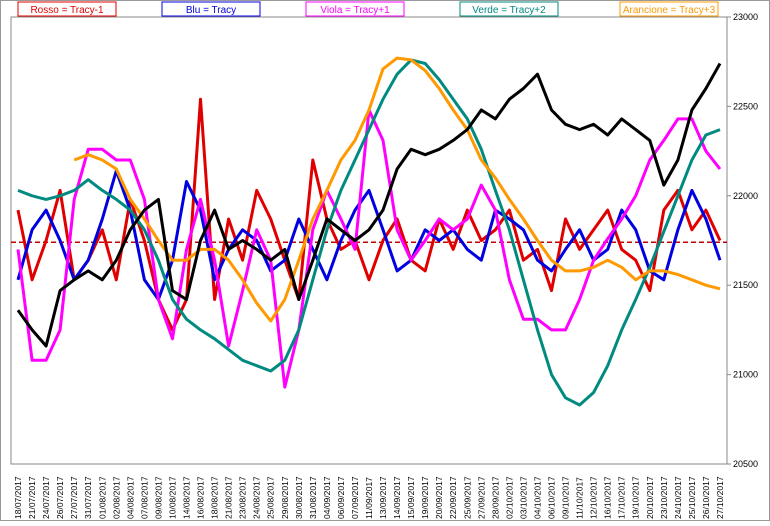  What do you see at coordinates (650, 497) in the screenshot?
I see `x-tick-label: 20/10/2017` at bounding box center [650, 497].